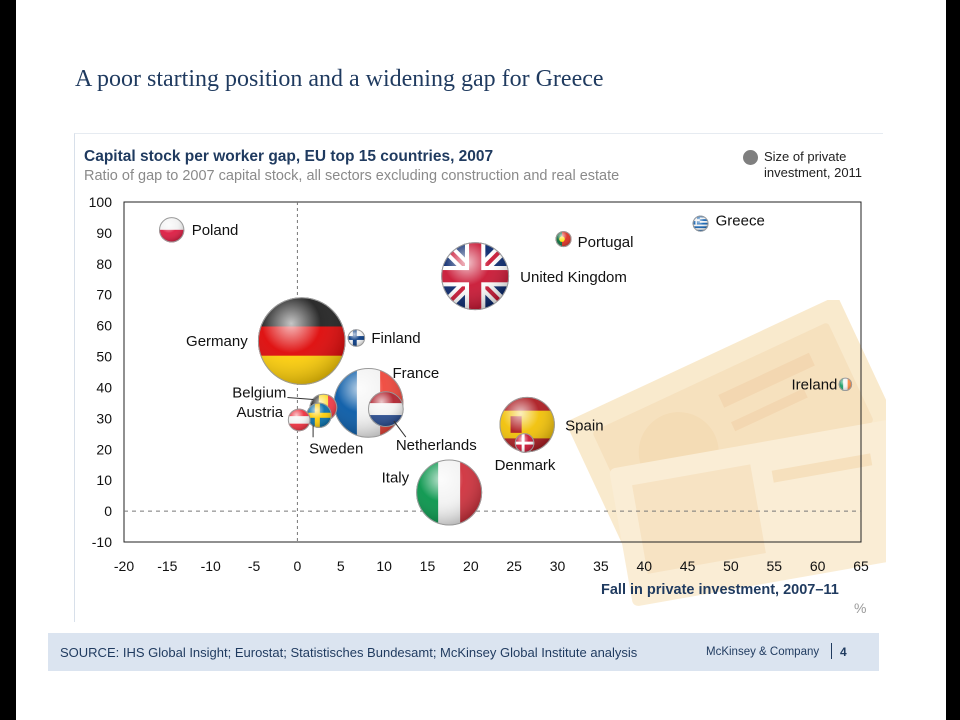  I want to click on y-tick-label: -10, so click(102, 542).